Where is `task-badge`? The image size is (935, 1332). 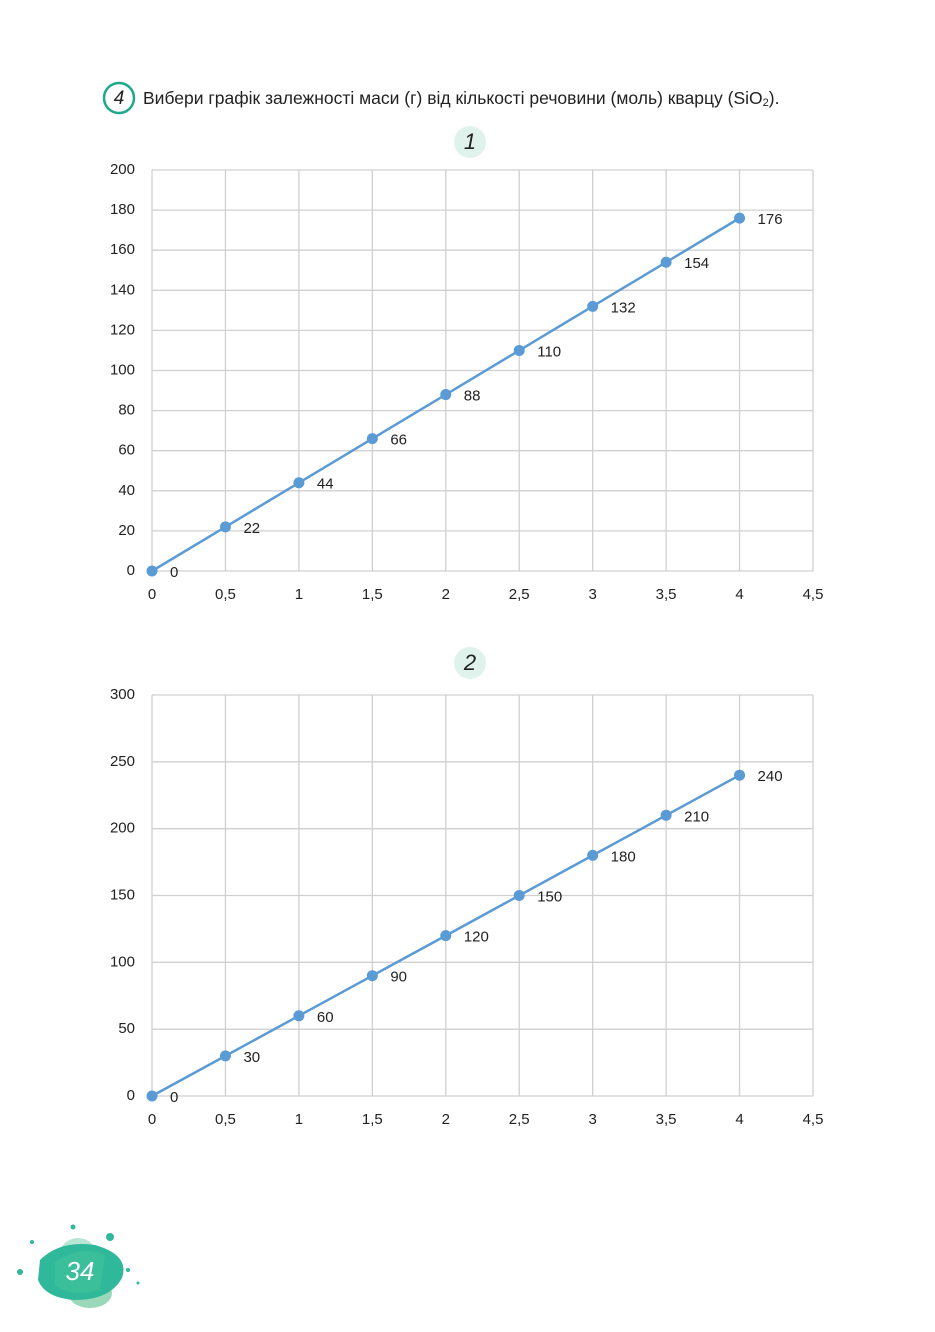 task-badge is located at coordinates (119, 98).